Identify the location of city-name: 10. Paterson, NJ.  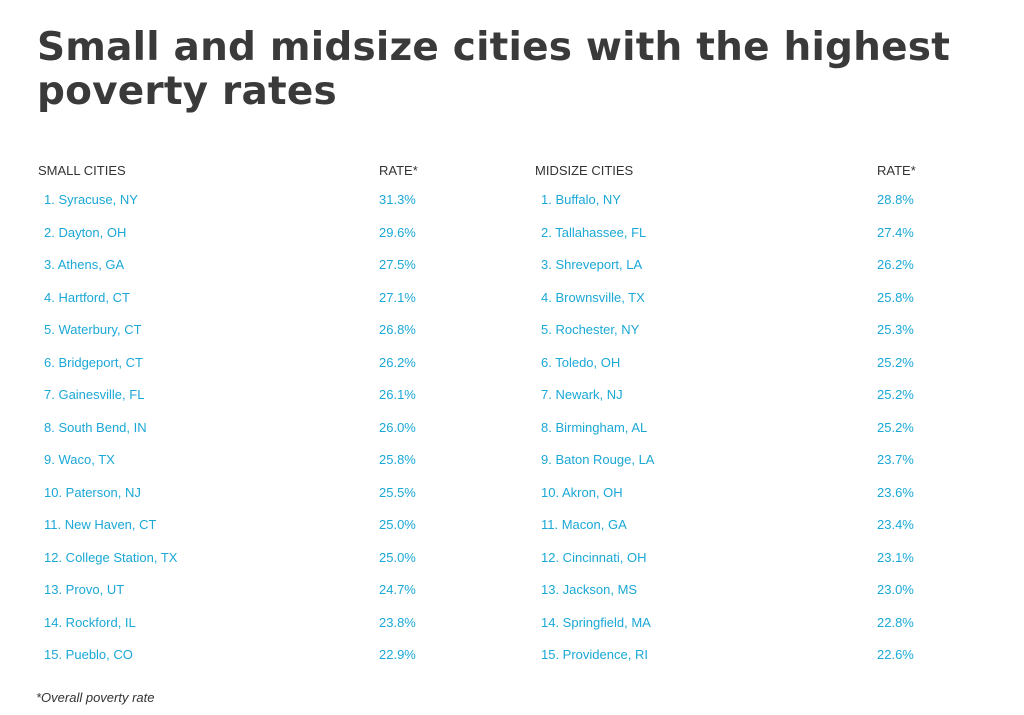
(92, 492).